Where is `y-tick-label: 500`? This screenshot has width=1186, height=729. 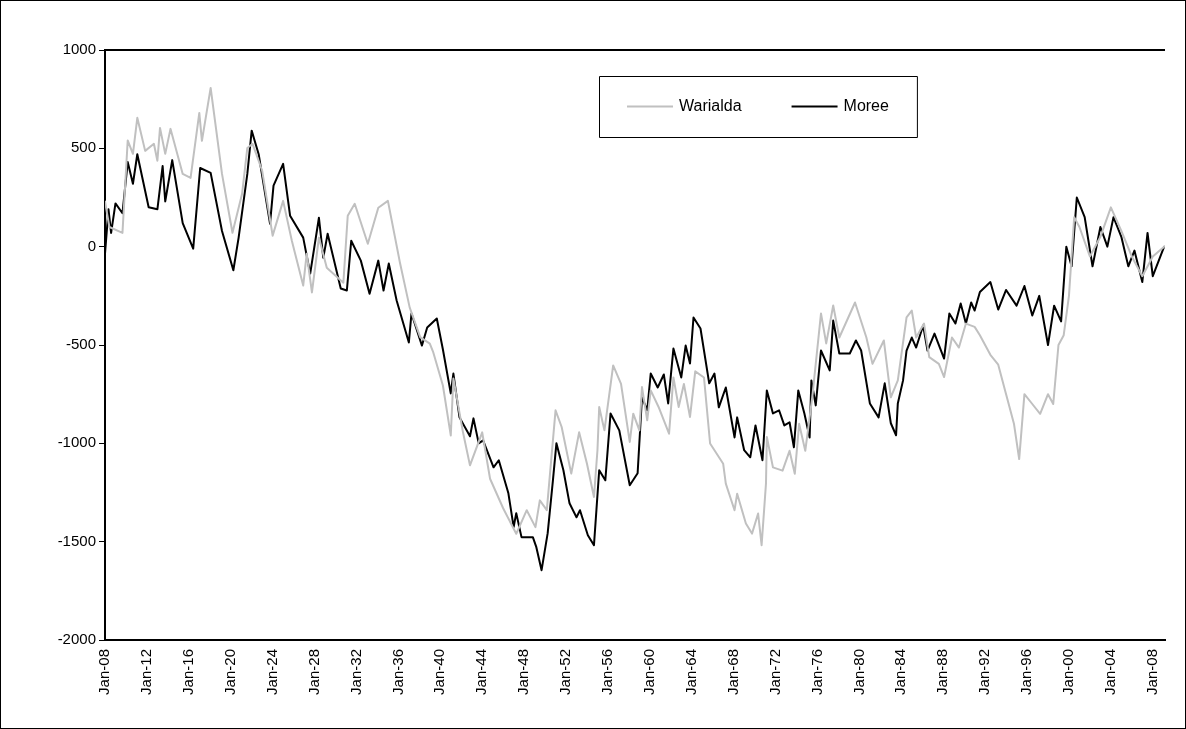
y-tick-label: 500 is located at coordinates (83, 147).